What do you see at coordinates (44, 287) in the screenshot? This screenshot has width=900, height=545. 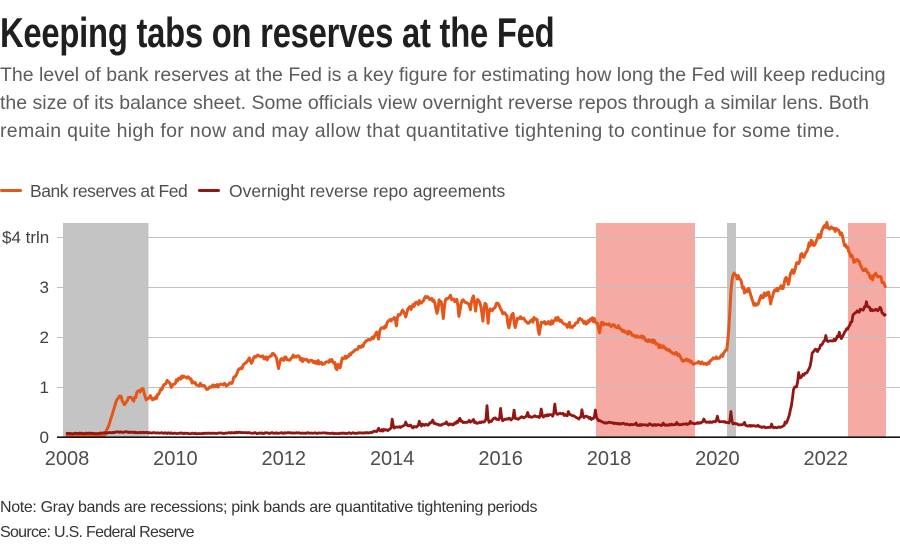 I see `svg-text: 3` at bounding box center [44, 287].